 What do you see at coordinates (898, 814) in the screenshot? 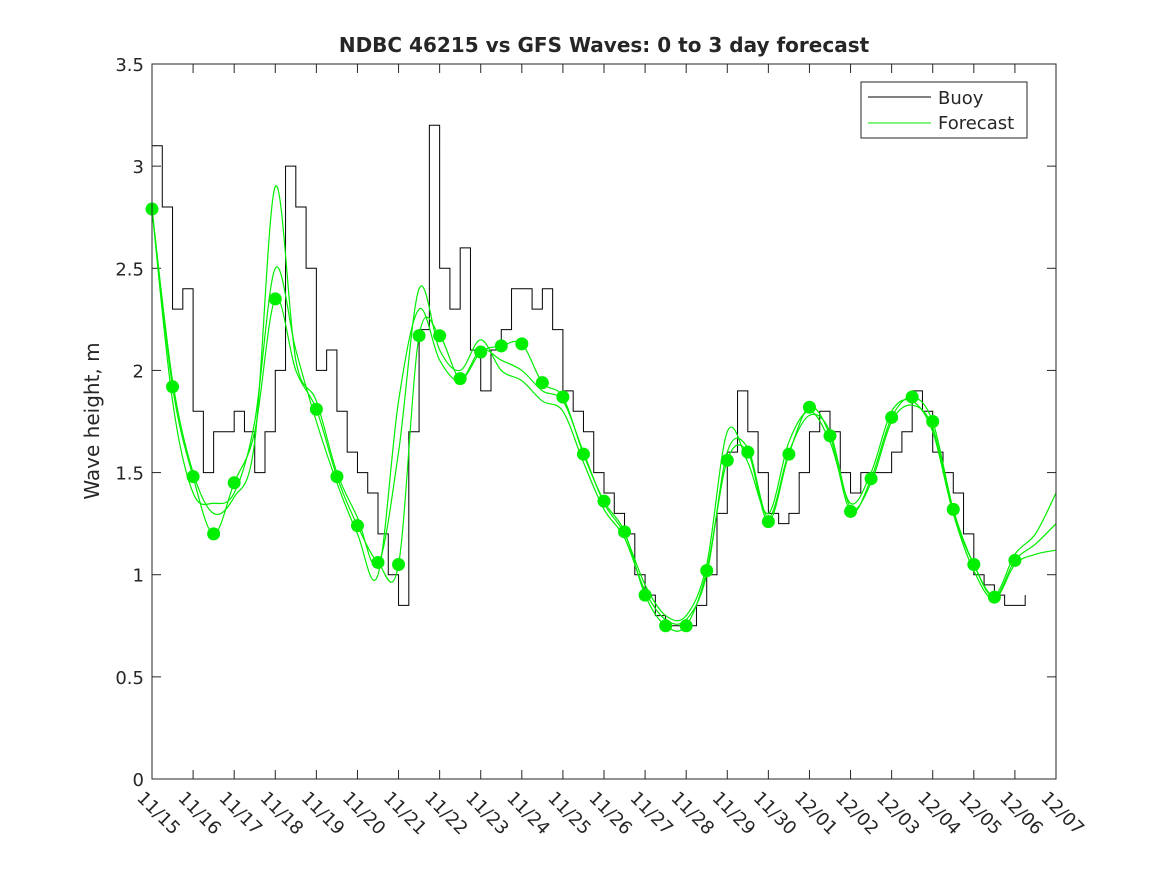
I see `x-tick-label: 12/03` at bounding box center [898, 814].